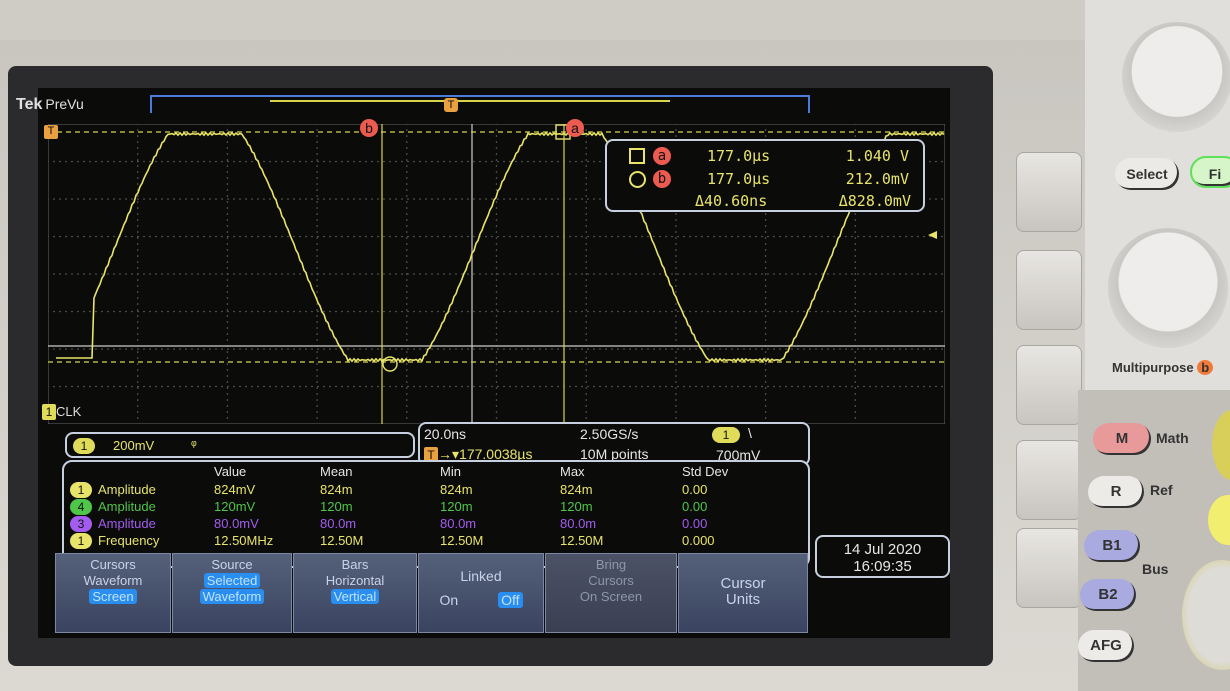 This screenshot has height=691, width=1230. What do you see at coordinates (240, 445) in the screenshot?
I see `channel-1-settings: 1 200mV ᵠ` at bounding box center [240, 445].